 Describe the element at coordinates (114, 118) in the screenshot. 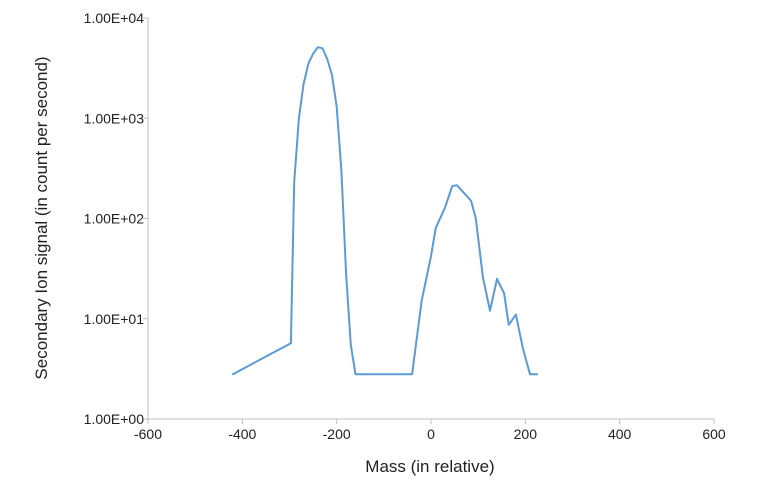

I see `y-tick-label: 1.00E+03` at that location.